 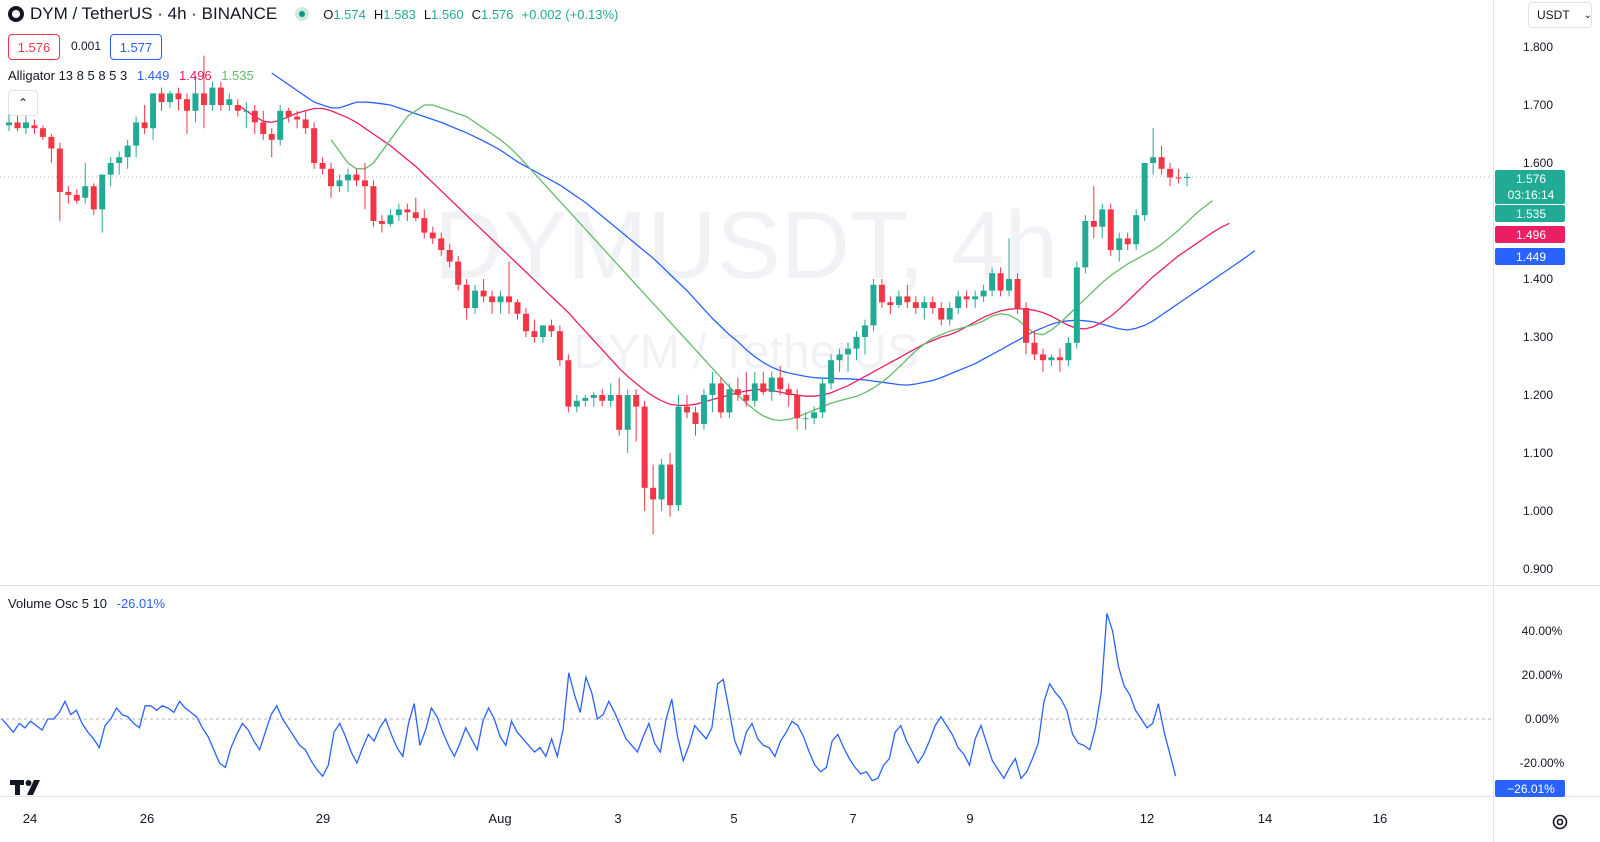 What do you see at coordinates (1380, 818) in the screenshot?
I see `time-tick-label: 16` at bounding box center [1380, 818].